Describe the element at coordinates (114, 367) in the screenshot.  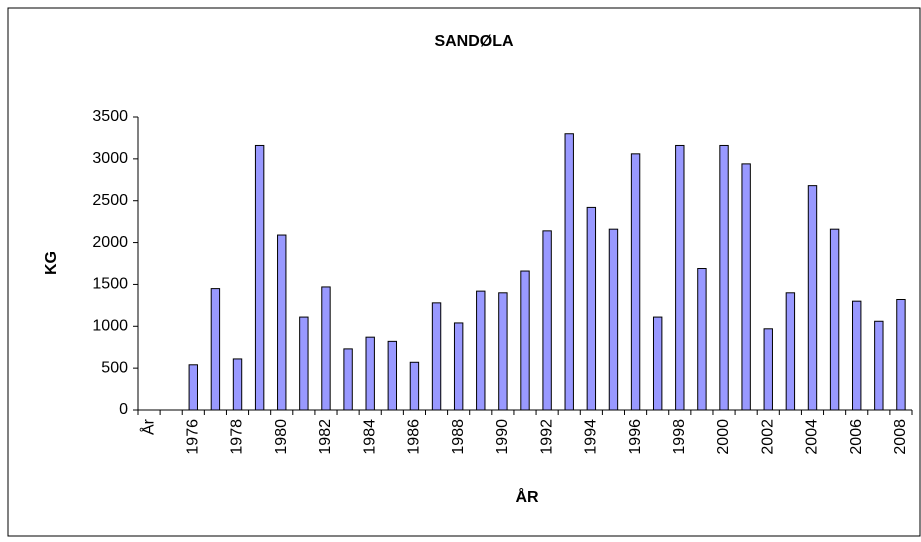
I see `y-tick-label: 500` at that location.